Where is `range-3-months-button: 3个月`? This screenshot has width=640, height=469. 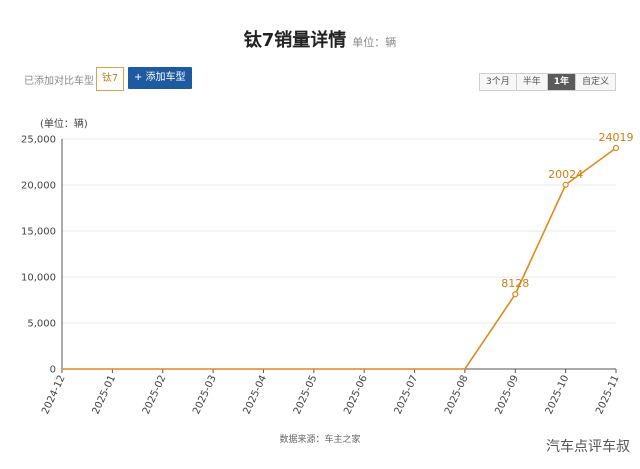
range-3-months-button: 3个月 is located at coordinates (498, 82).